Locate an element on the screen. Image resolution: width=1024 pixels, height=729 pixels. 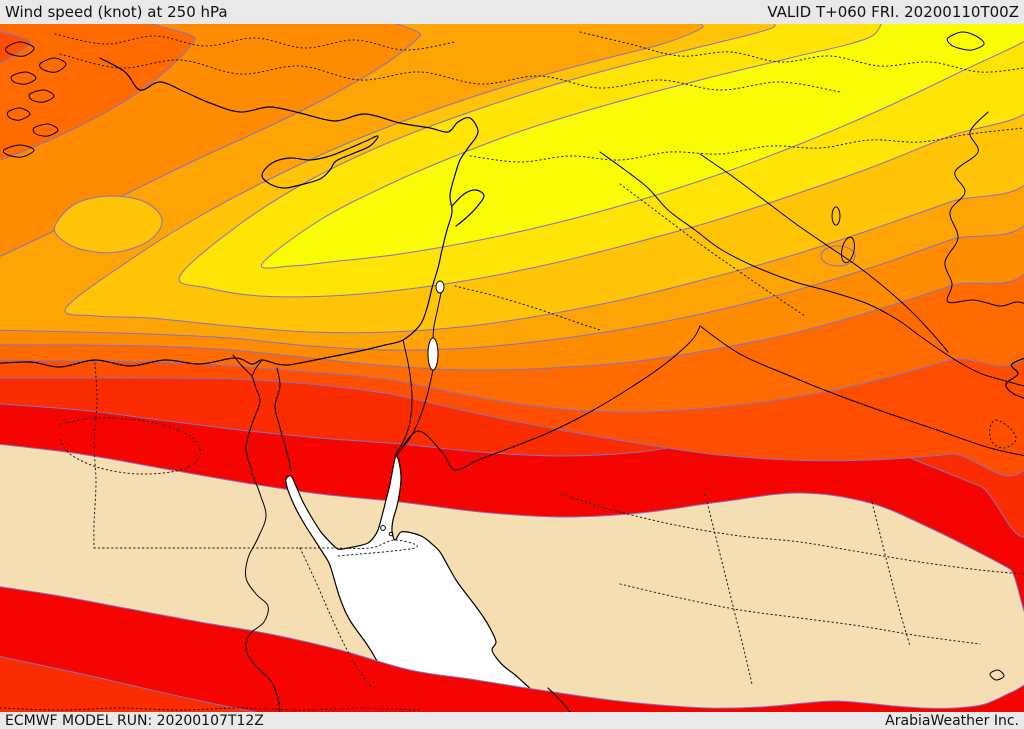
turkey-syria-border is located at coordinates (746, 145).